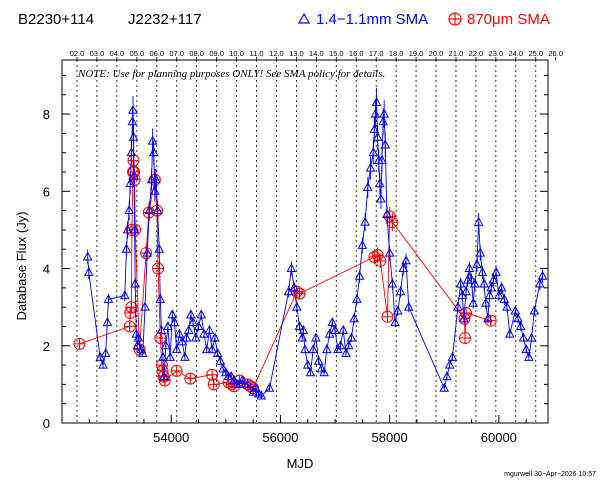  Describe the element at coordinates (499, 437) in the screenshot. I see `x-tick-label: 60000` at that location.